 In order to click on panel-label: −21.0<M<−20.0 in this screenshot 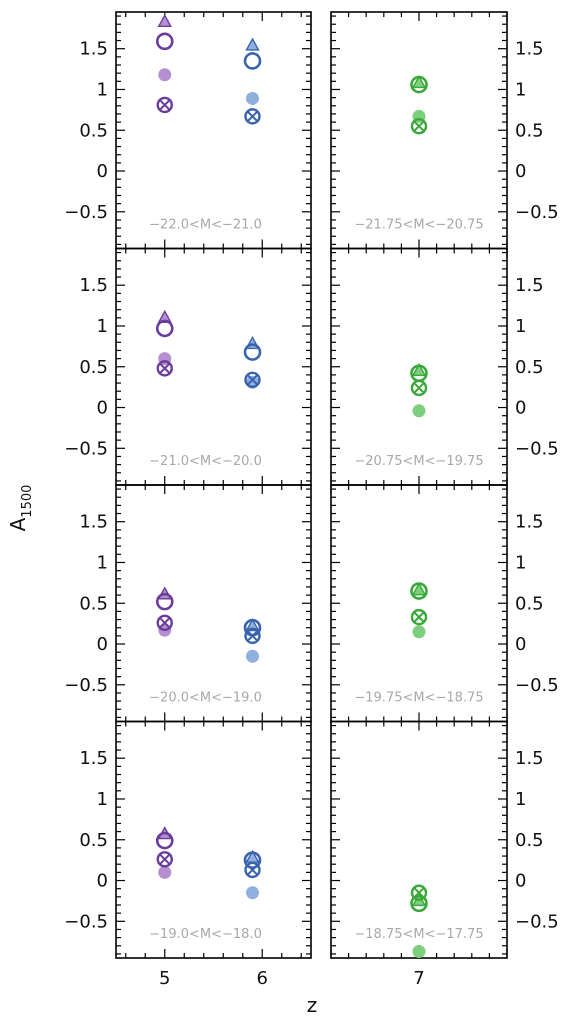, I will do `click(205, 461)`.